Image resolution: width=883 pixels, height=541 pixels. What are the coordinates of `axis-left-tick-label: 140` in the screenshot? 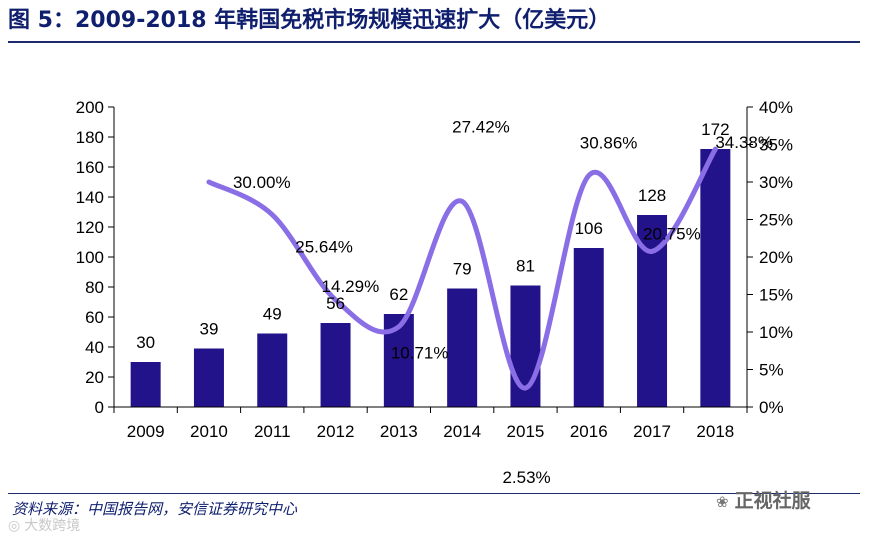 It's located at (90, 197).